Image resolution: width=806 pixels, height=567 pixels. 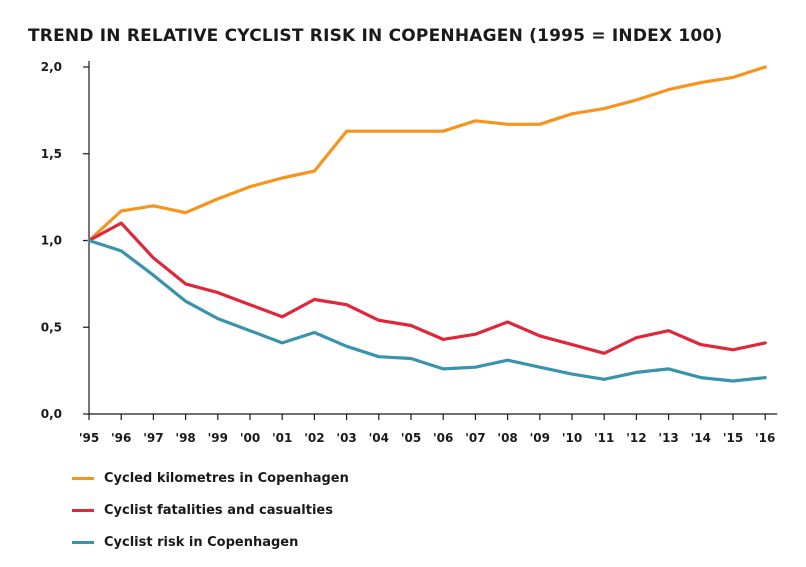 I want to click on legend-swatch-kilometres, so click(x=83, y=478).